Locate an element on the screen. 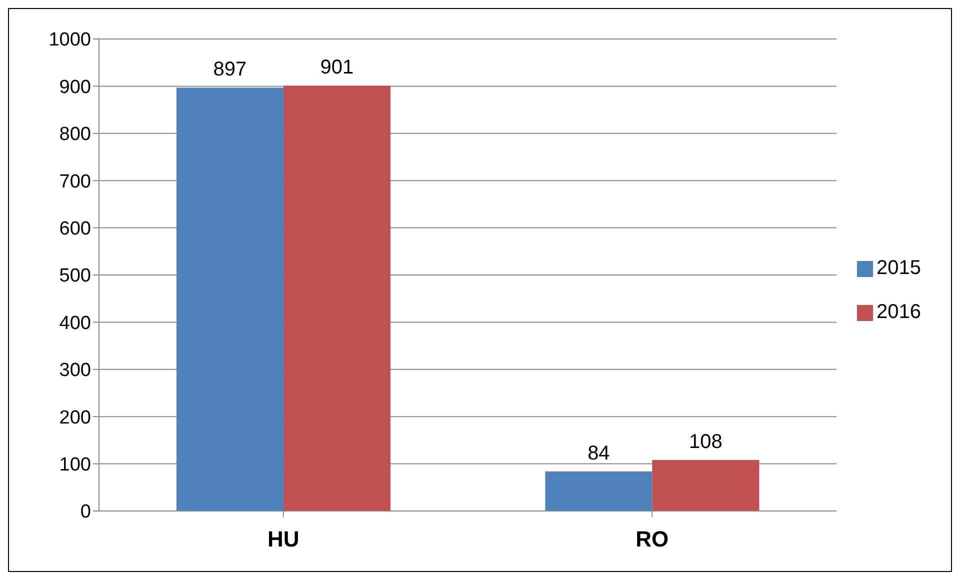  legend-label: 2015 is located at coordinates (898, 268).